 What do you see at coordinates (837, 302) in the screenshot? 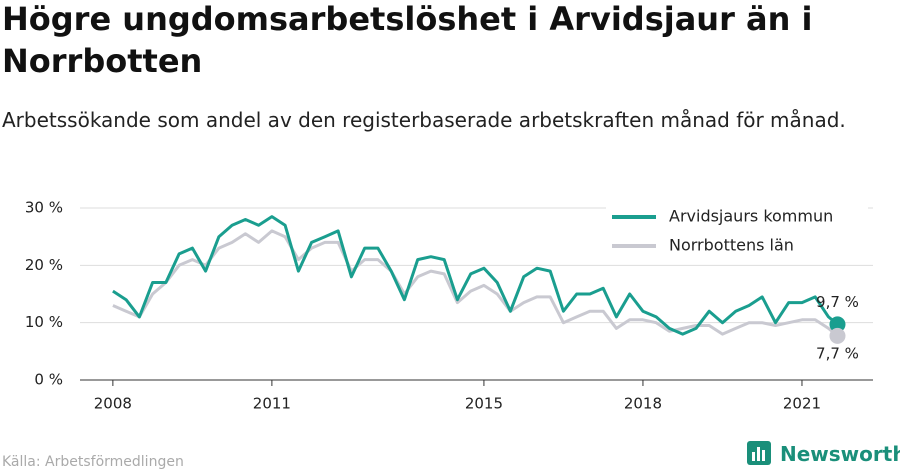
I see `value-label: 9,7 %` at bounding box center [837, 302].